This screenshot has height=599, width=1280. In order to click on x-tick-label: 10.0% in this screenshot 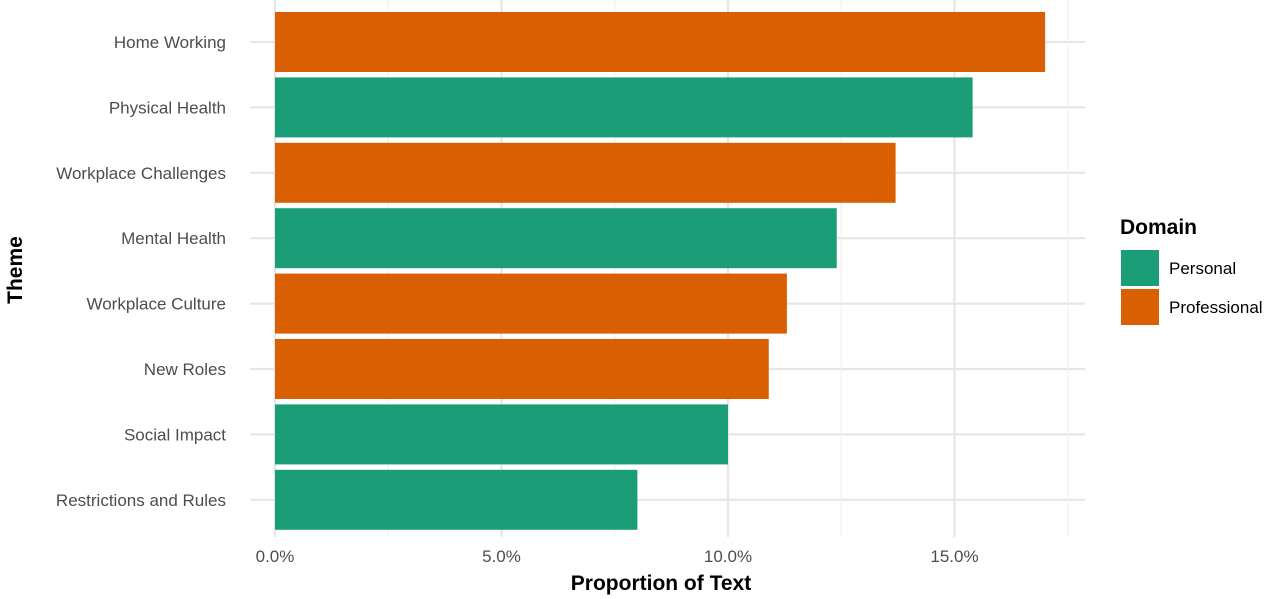, I will do `click(728, 556)`.